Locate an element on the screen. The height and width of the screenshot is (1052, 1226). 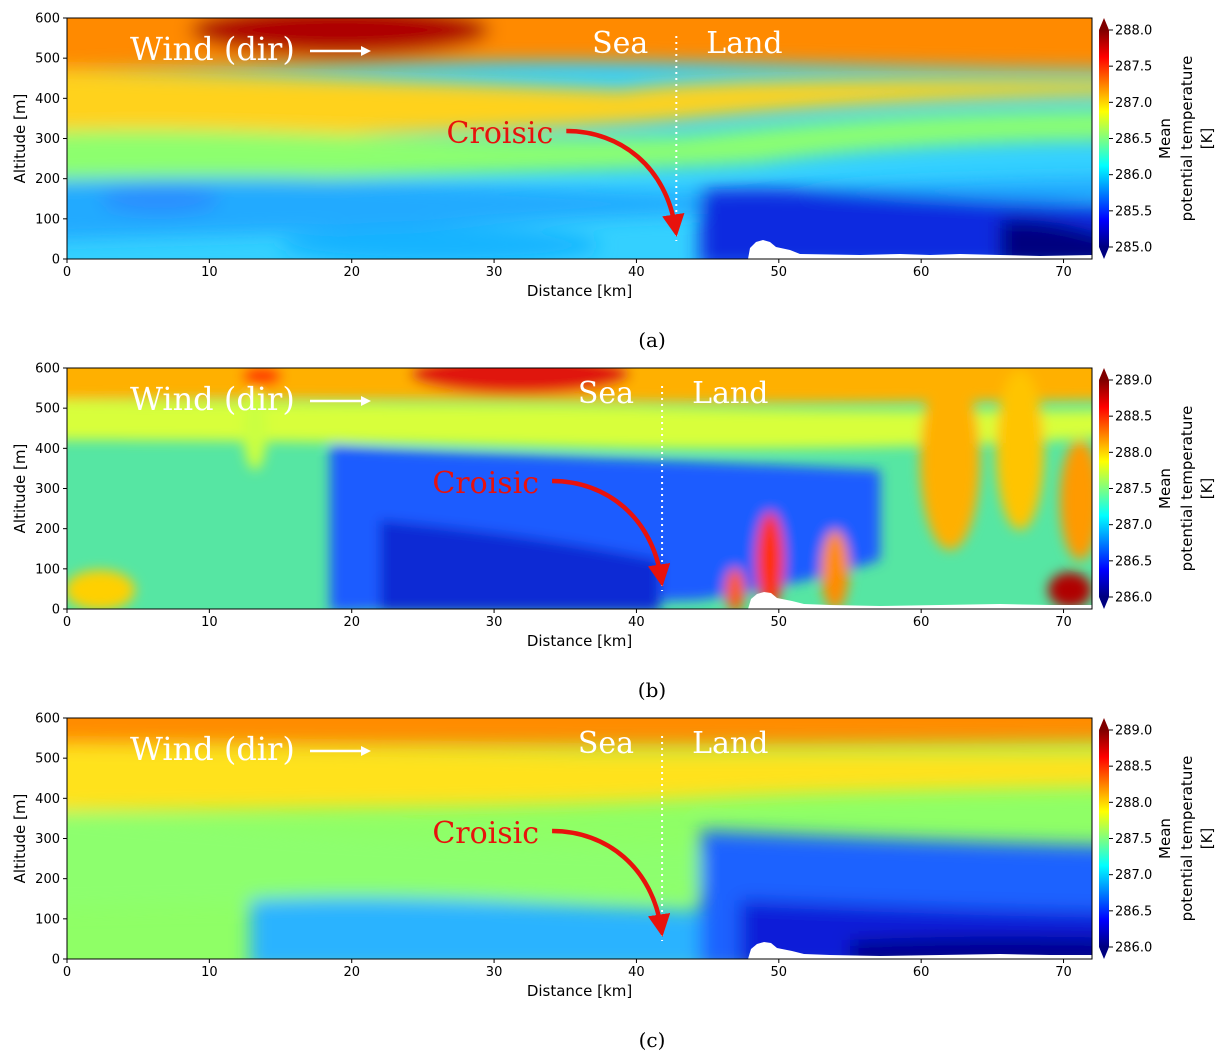
panel-caption: (b) is located at coordinates (652, 690).